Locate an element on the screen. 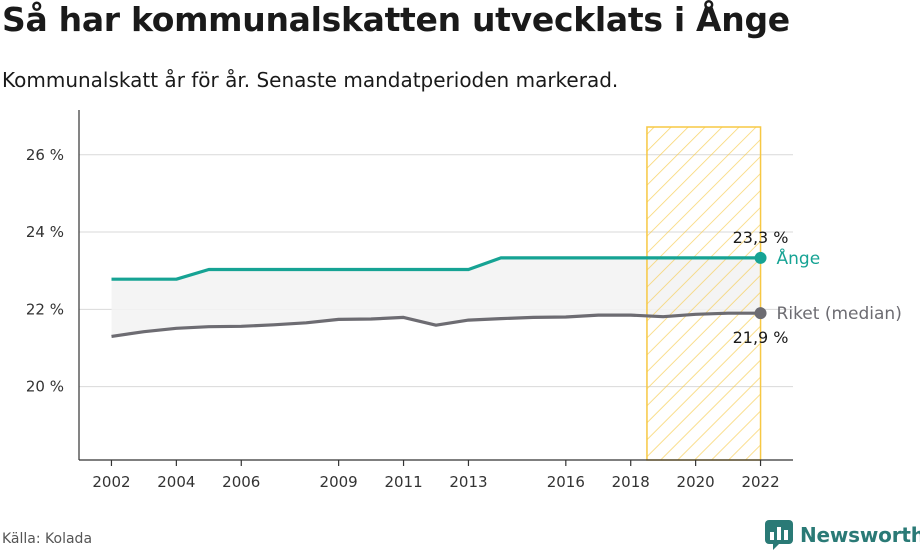 The height and width of the screenshot is (552, 920). newsworthy-logo: Newsworthy is located at coordinates (842, 535).